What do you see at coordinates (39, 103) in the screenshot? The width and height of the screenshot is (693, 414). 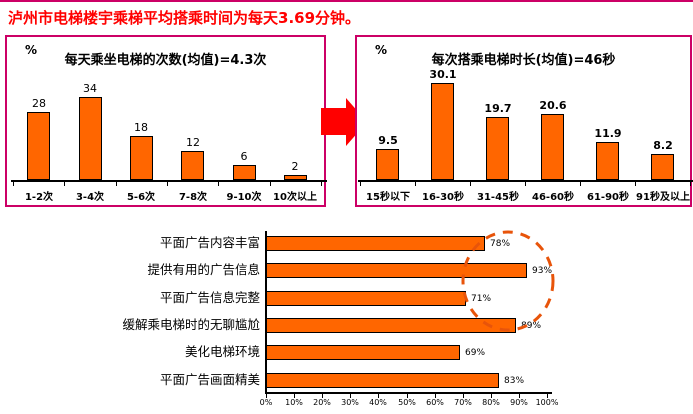 I see `bar-value-label: 28` at bounding box center [39, 103].